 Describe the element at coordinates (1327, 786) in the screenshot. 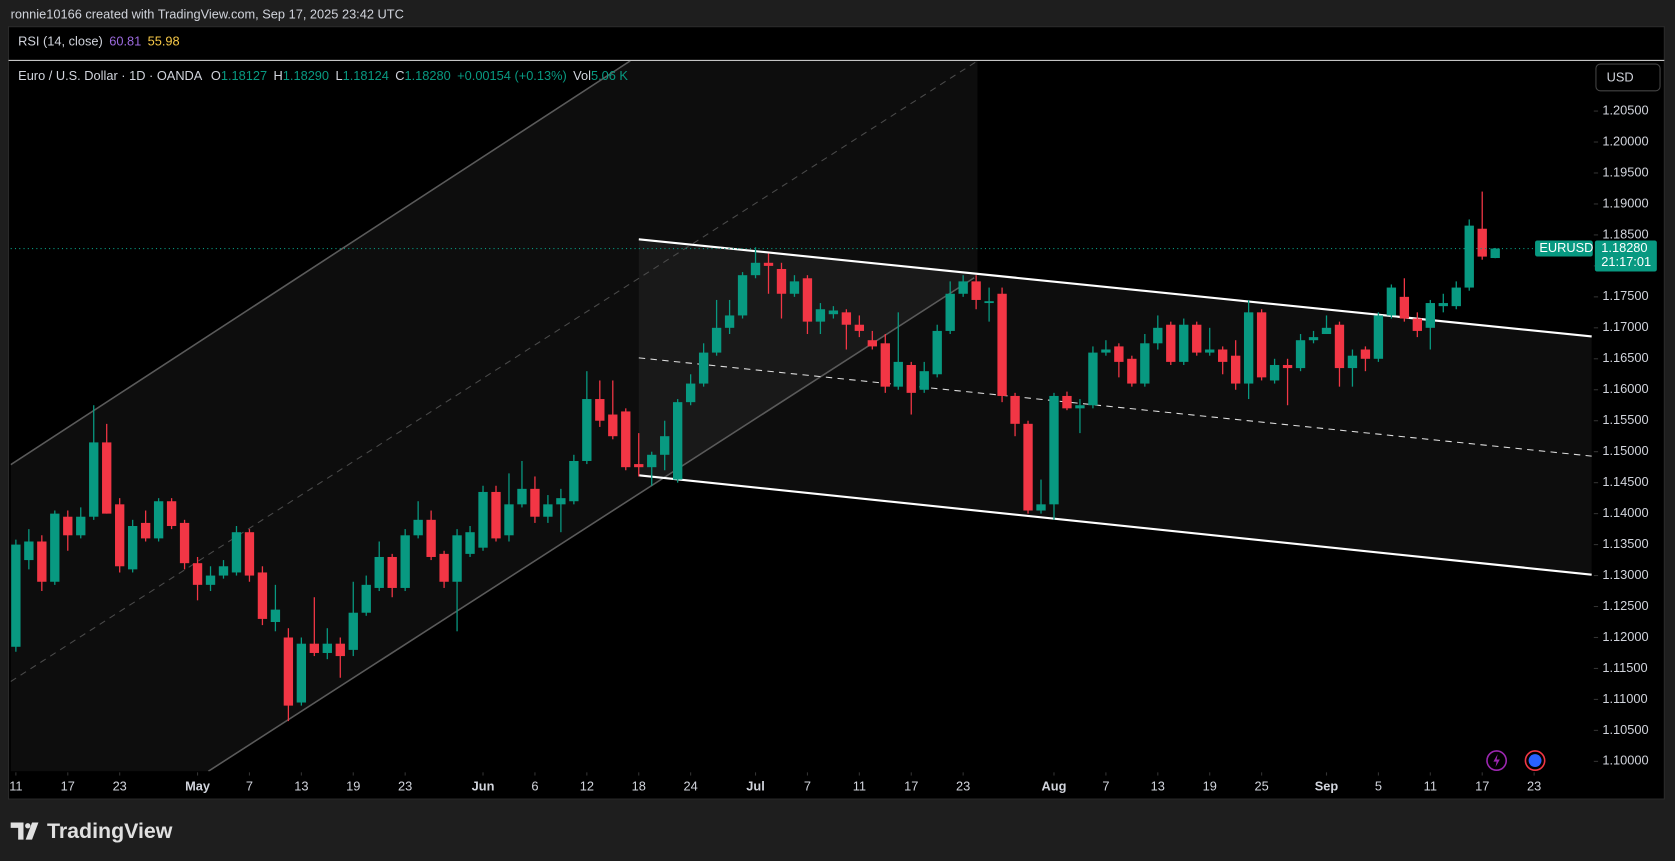

I see `x-tick-label: Sep` at that location.